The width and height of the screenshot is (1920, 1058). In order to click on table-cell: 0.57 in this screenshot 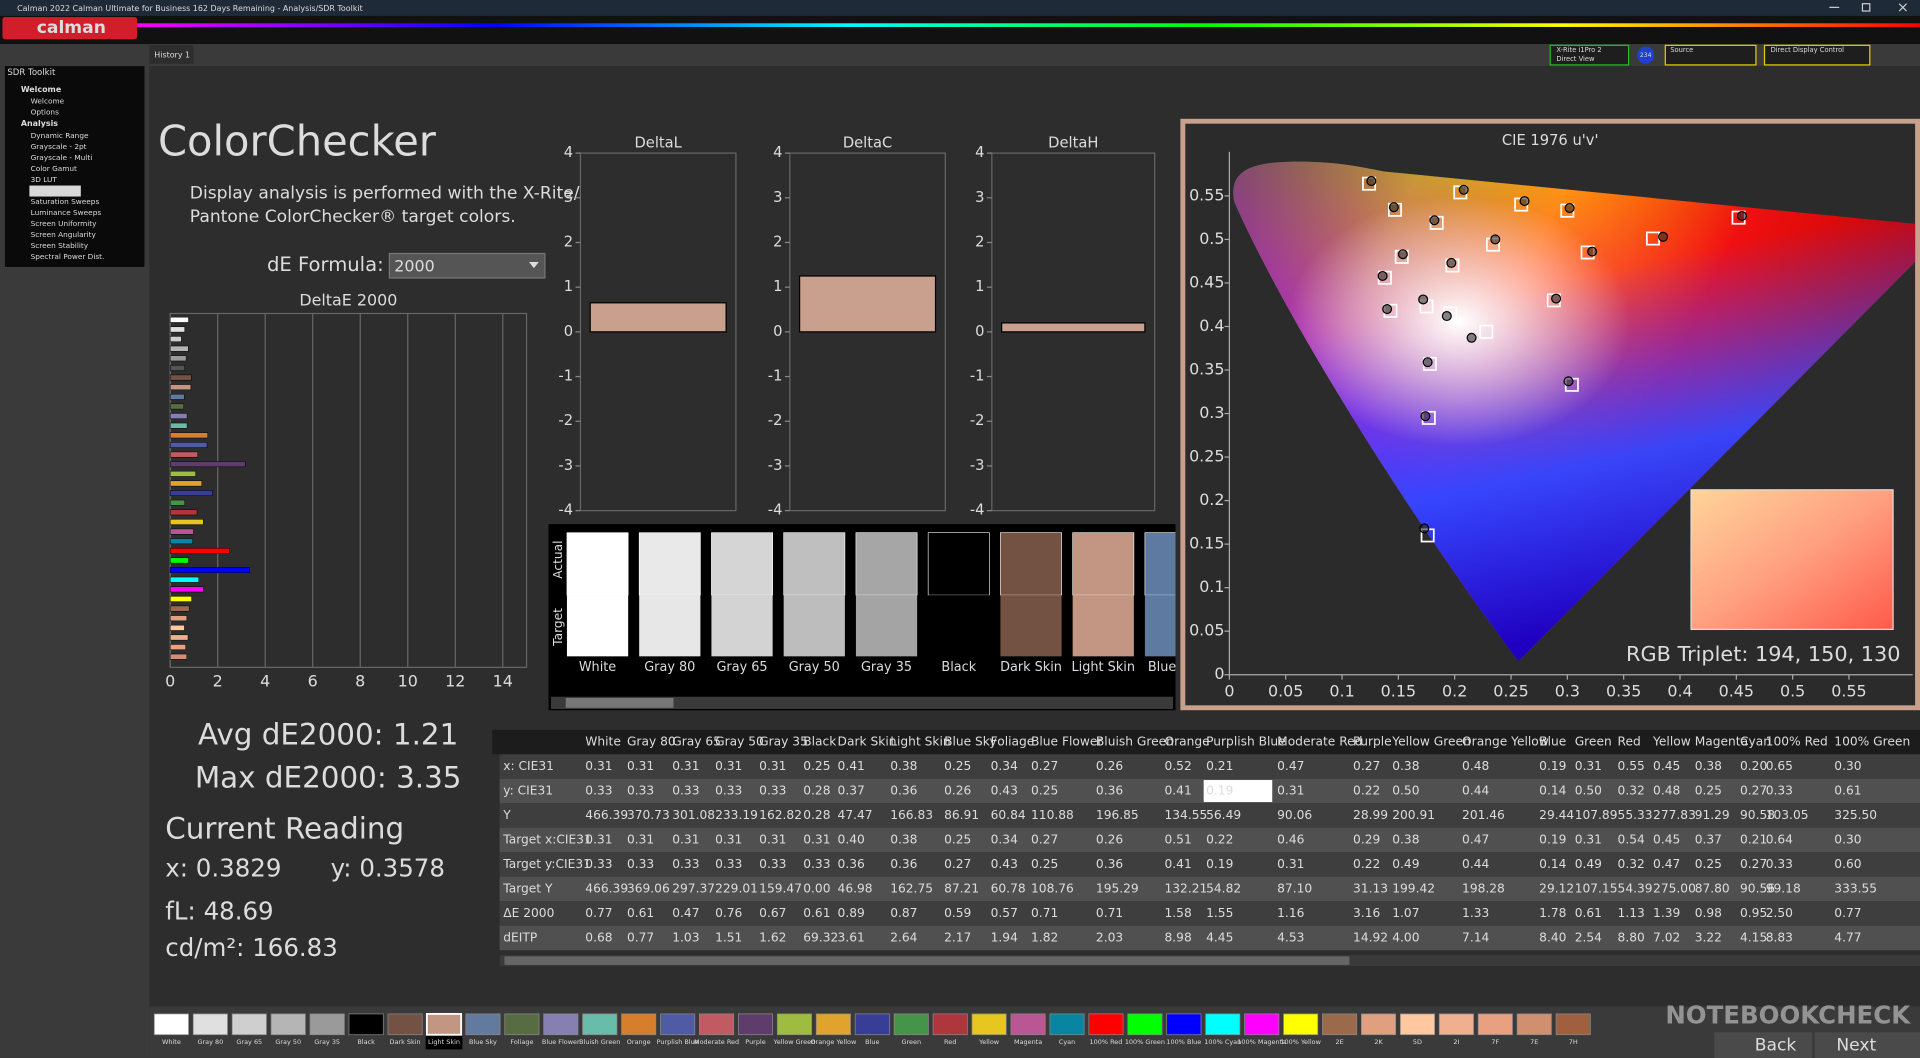, I will do `click(1004, 913)`.